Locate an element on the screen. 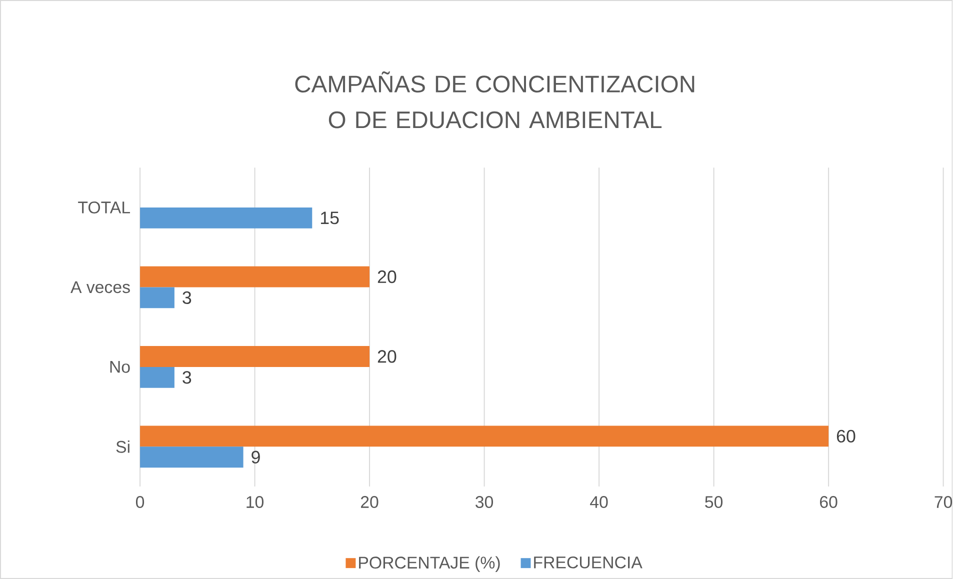 This screenshot has height=579, width=956. x-tick-label: 70 is located at coordinates (943, 502).